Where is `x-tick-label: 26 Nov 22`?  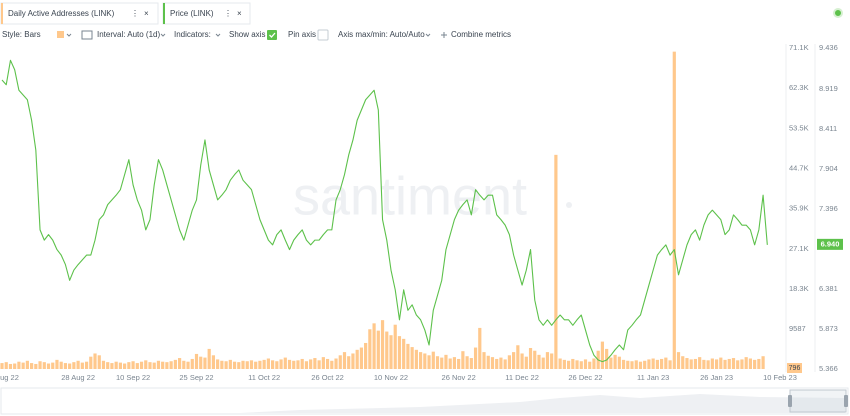
x-tick-label: 26 Nov 22 is located at coordinates (459, 377).